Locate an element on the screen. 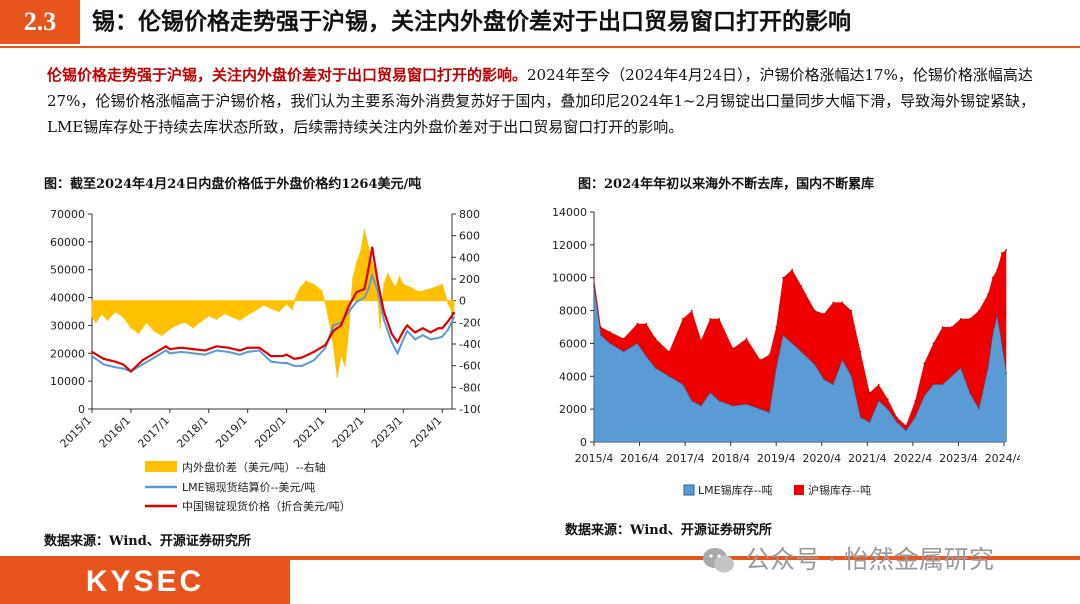 The width and height of the screenshot is (1080, 604). x-tick-label: 2019/1 is located at coordinates (231, 432).